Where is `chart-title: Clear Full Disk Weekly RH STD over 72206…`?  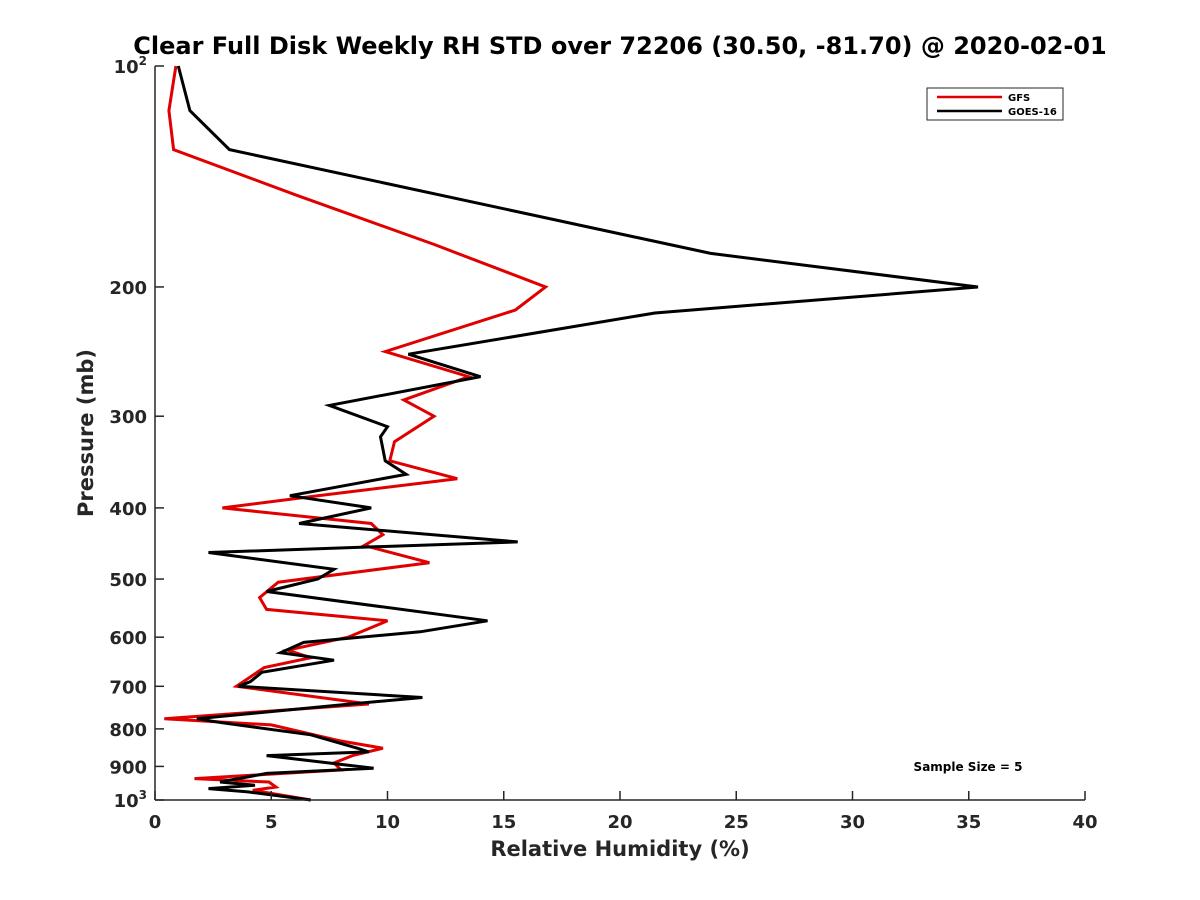
chart-title: Clear Full Disk Weekly RH STD over 72206… is located at coordinates (619, 46).